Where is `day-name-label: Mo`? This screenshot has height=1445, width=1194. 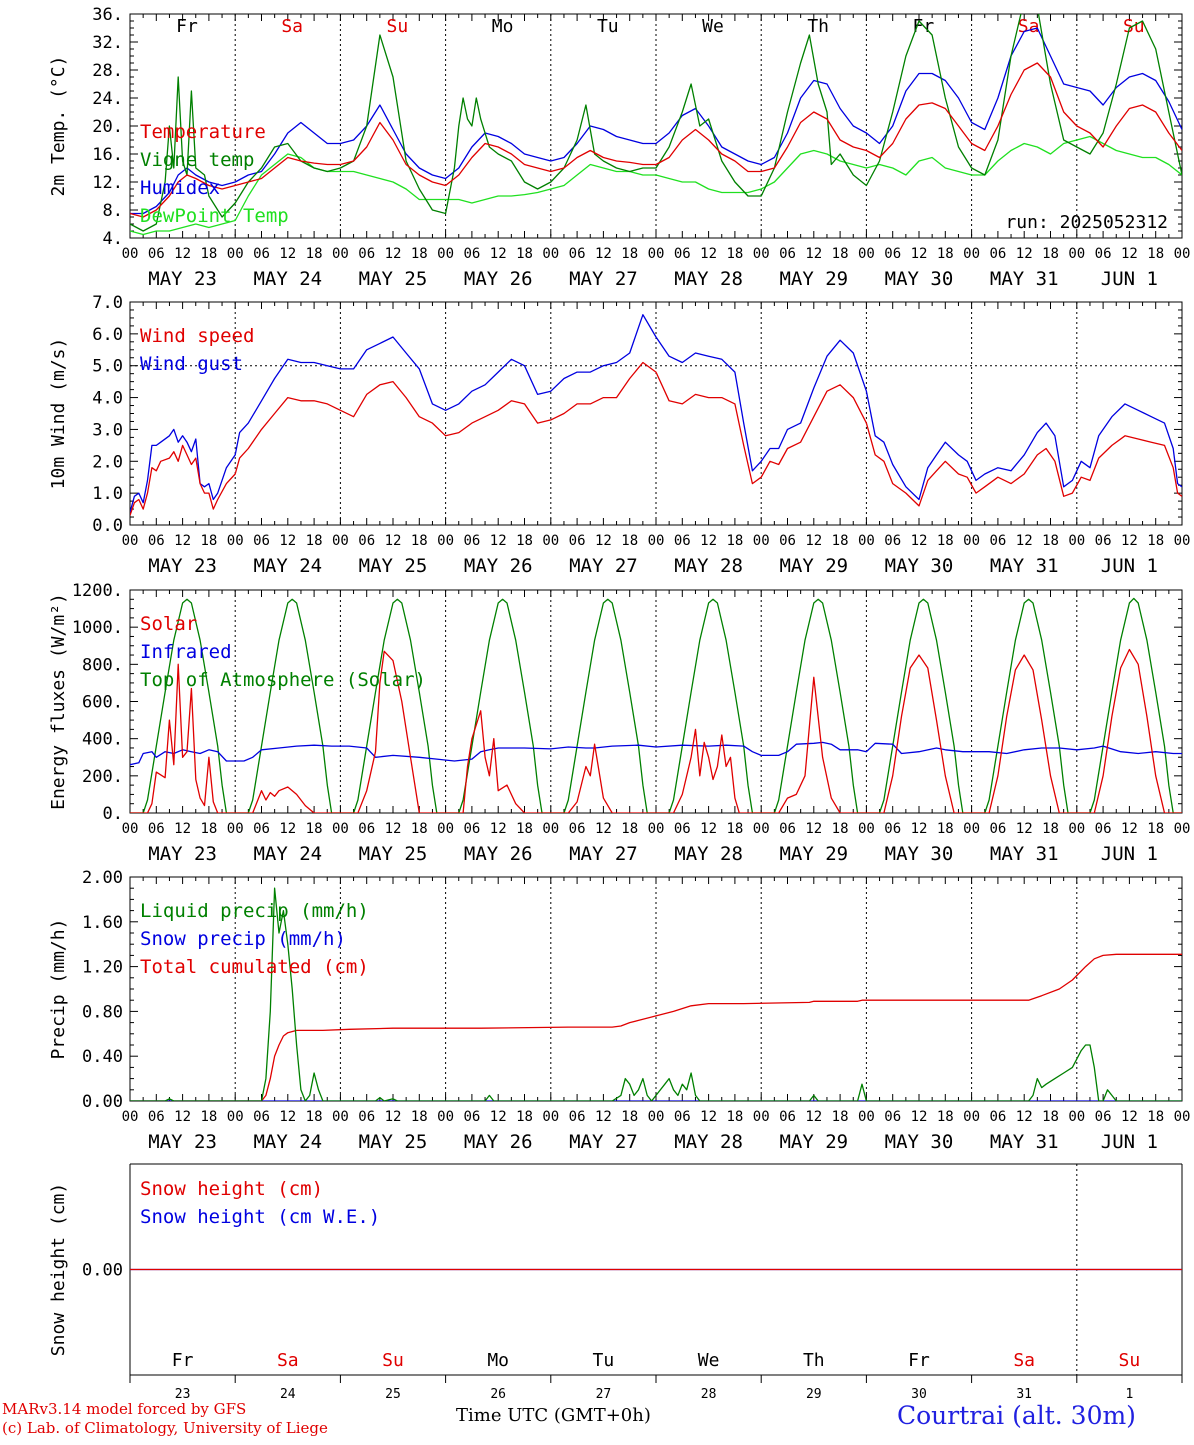 day-name-label: Mo is located at coordinates (498, 1360).